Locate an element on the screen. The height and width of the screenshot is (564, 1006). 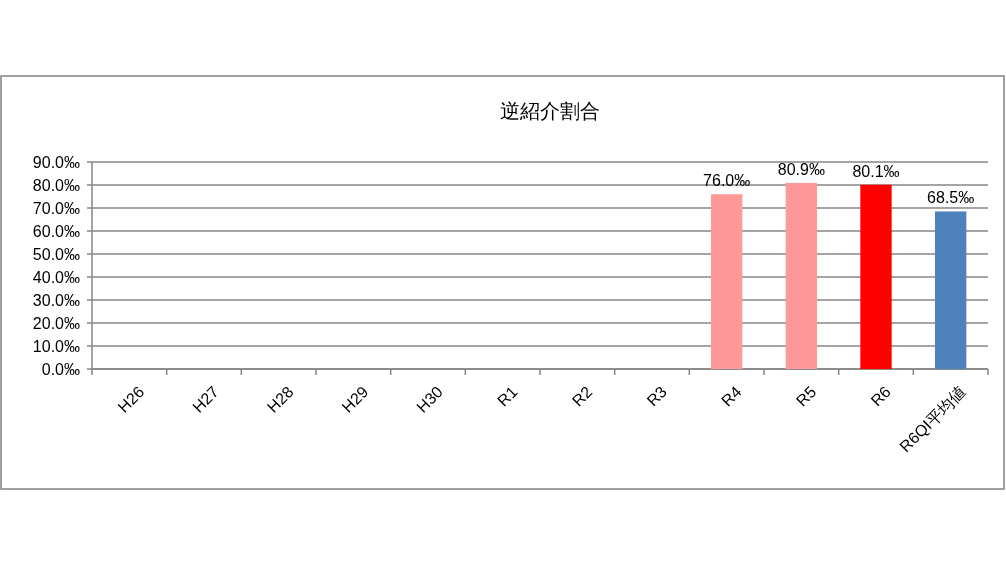
x-tick-label: H30 is located at coordinates (430, 399).